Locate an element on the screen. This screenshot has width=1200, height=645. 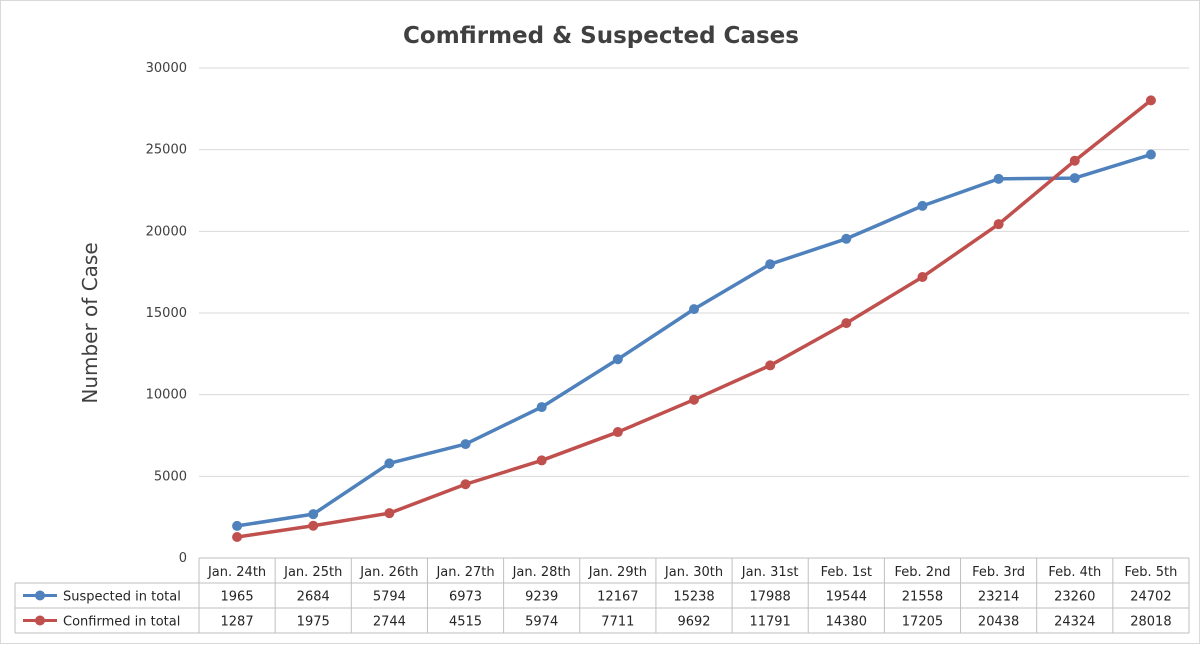
y-axis-ticks: 0 5000 10000 15000 20000 25000 30000 is located at coordinates (166, 313).